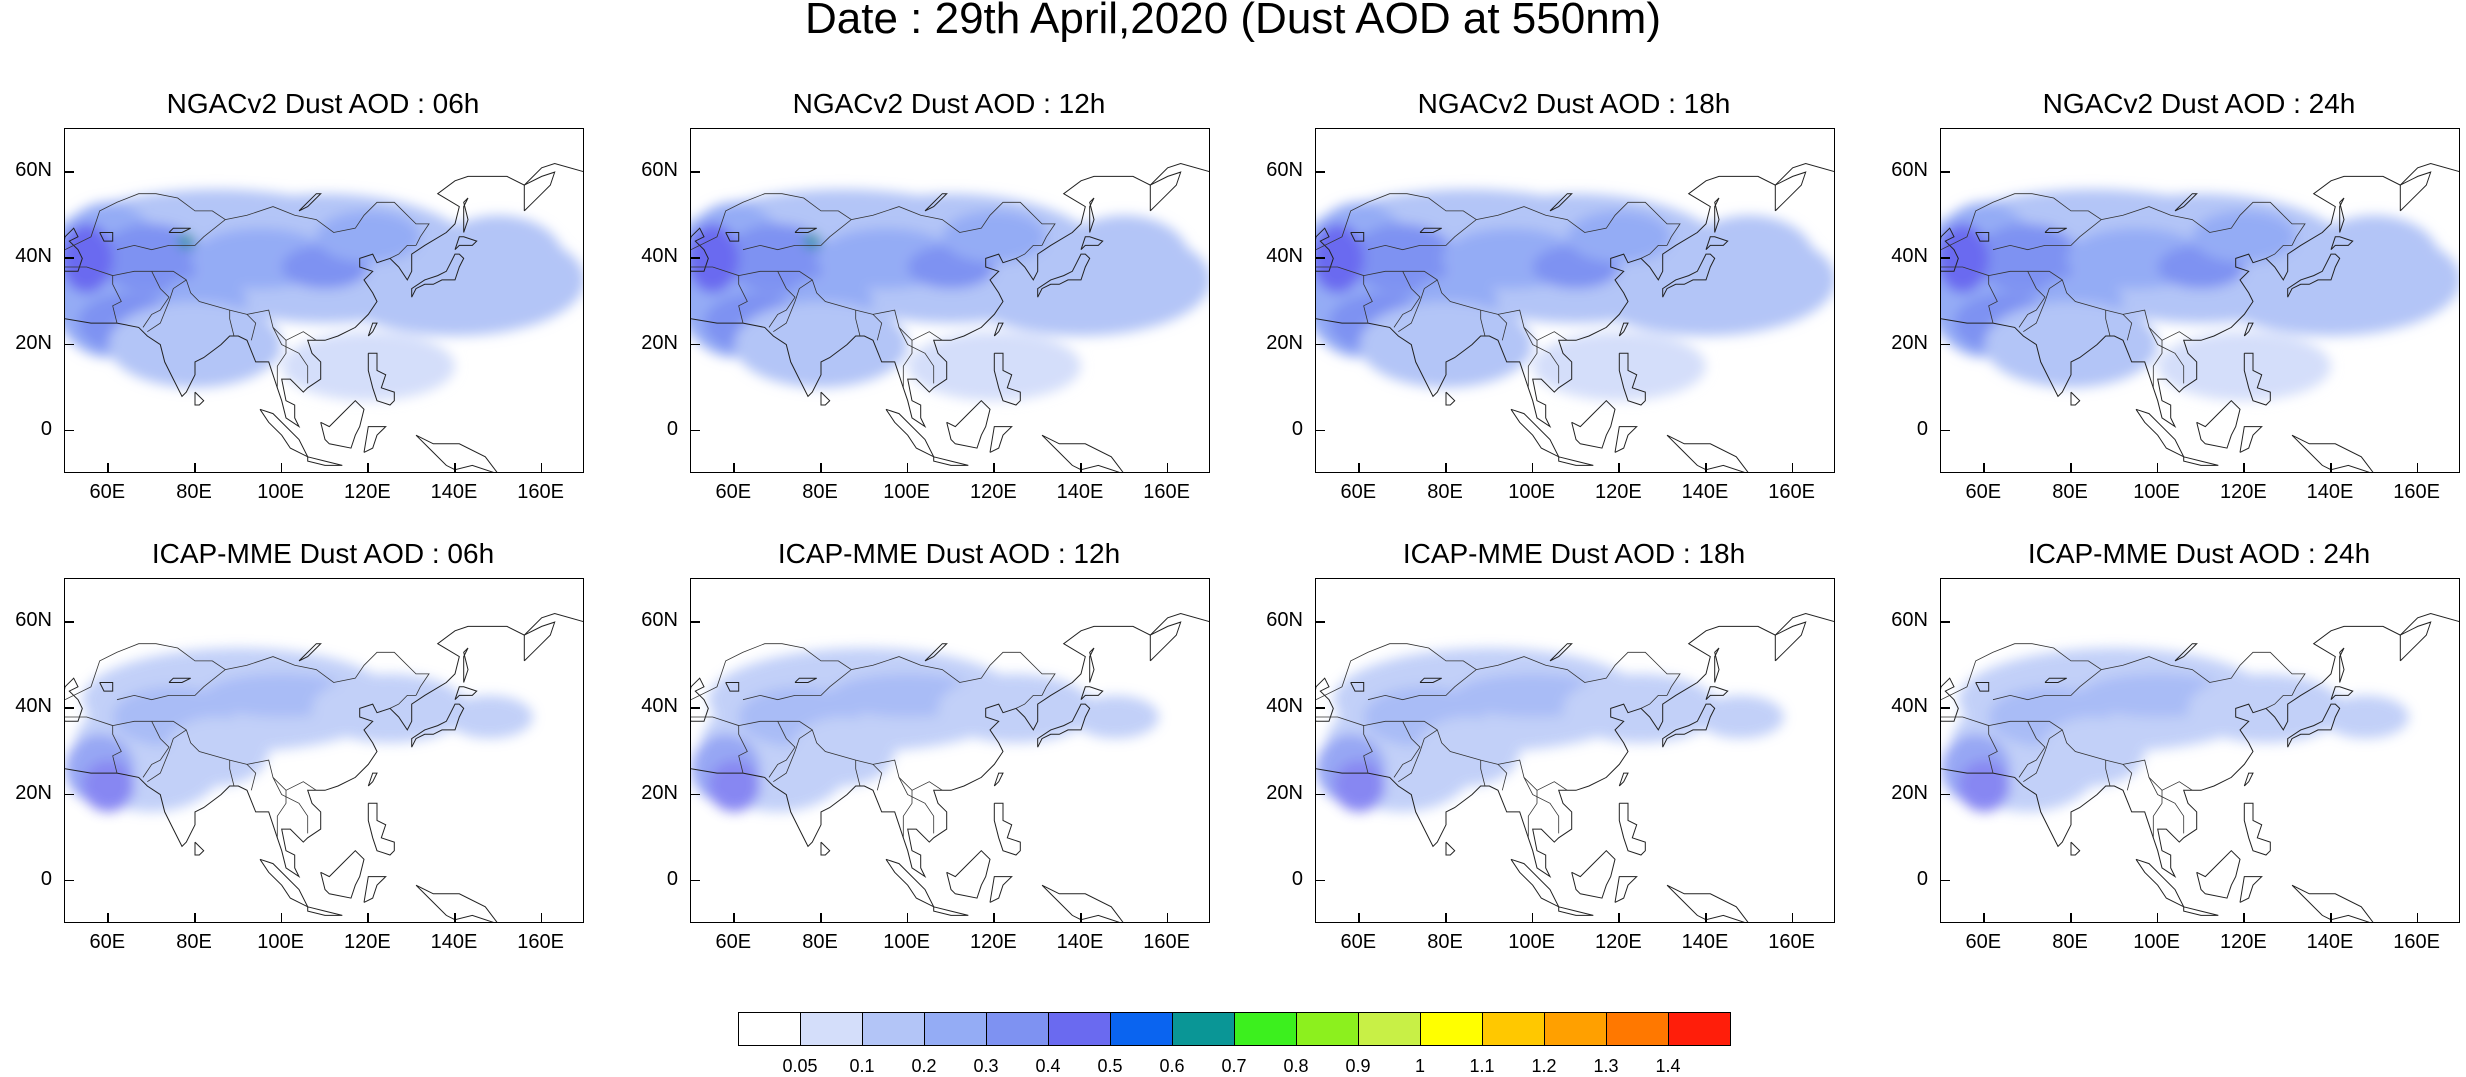  I want to click on panel-title: NGACv2 Dust AOD : 24h, so click(2199, 103).